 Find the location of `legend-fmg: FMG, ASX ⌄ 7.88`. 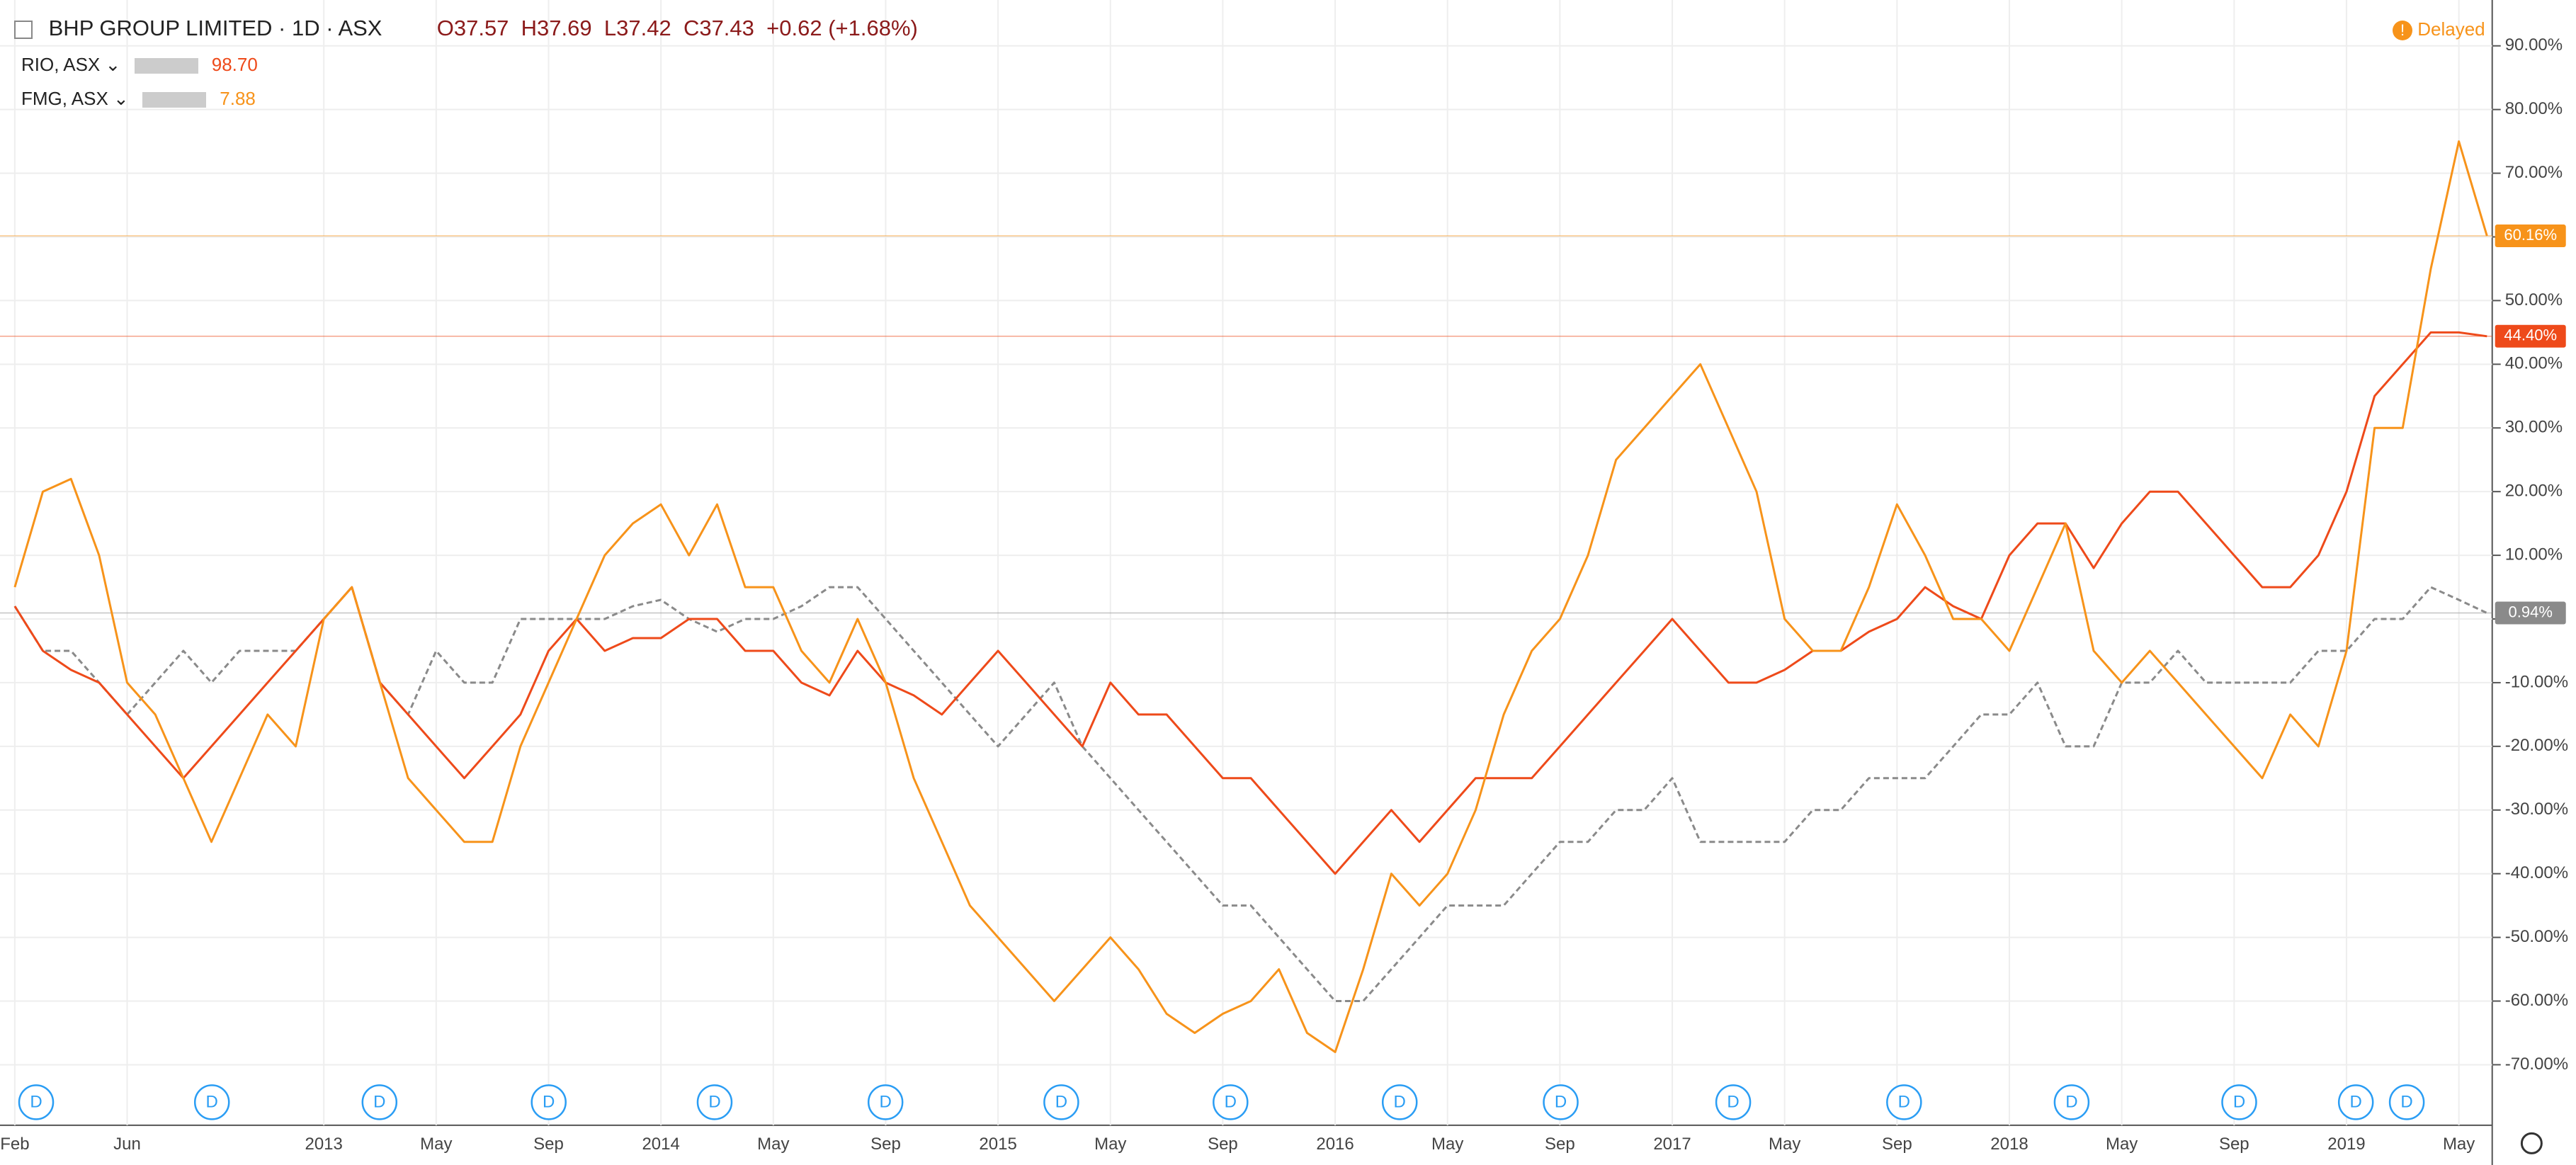

legend-fmg: FMG, ASX ⌄ 7.88 is located at coordinates (138, 98).